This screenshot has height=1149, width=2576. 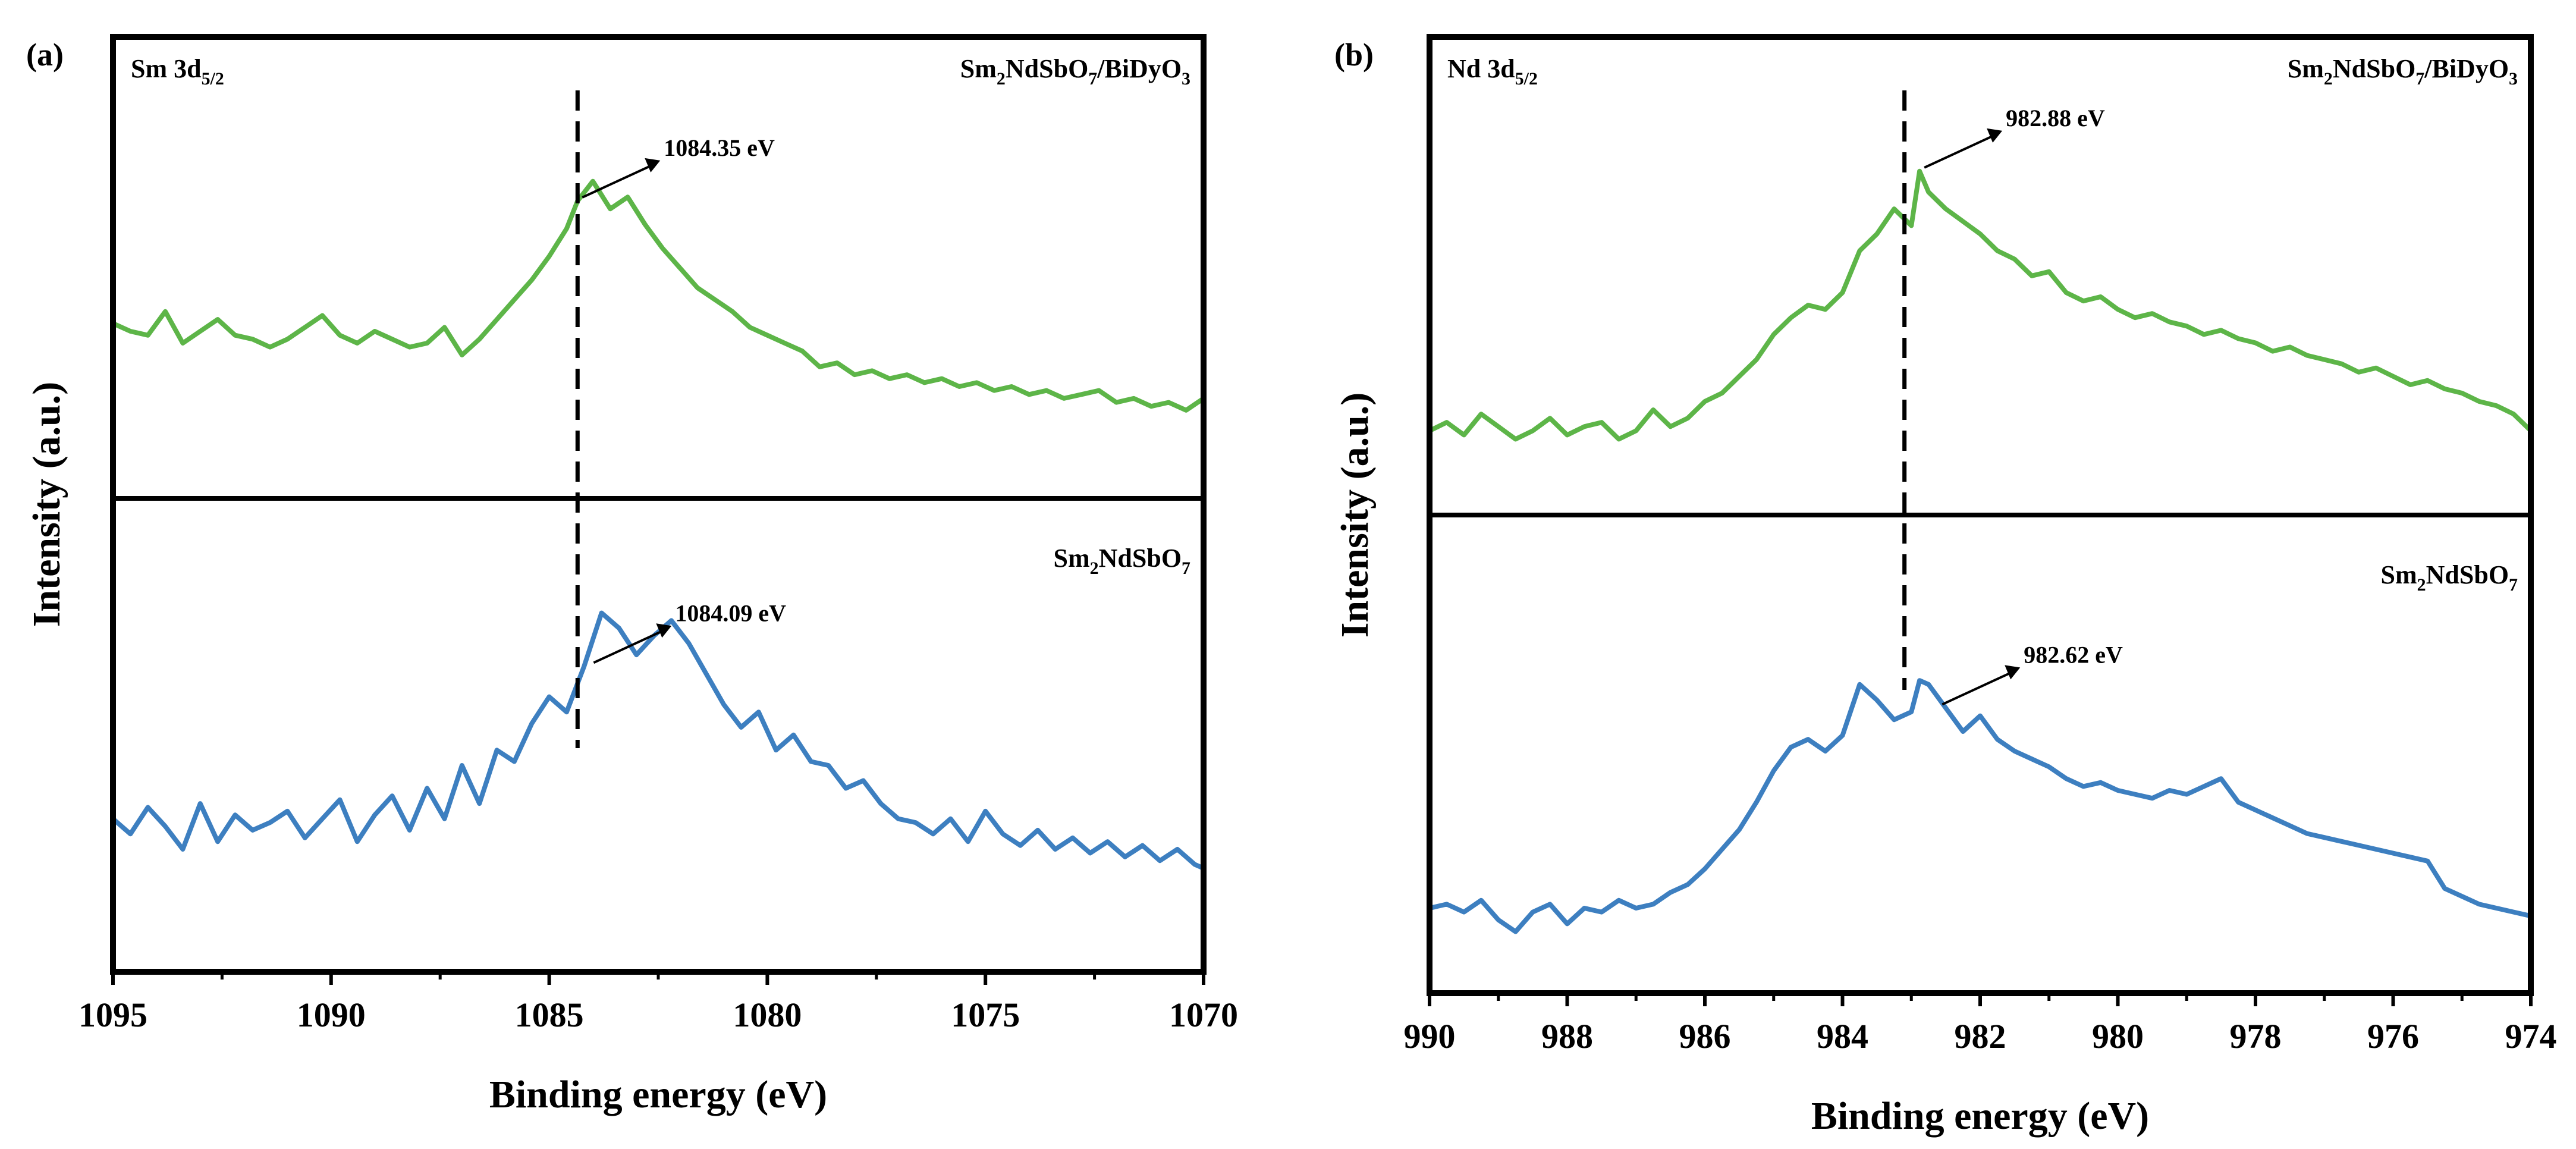 What do you see at coordinates (985, 1015) in the screenshot?
I see `x-tick-label: 1075` at bounding box center [985, 1015].